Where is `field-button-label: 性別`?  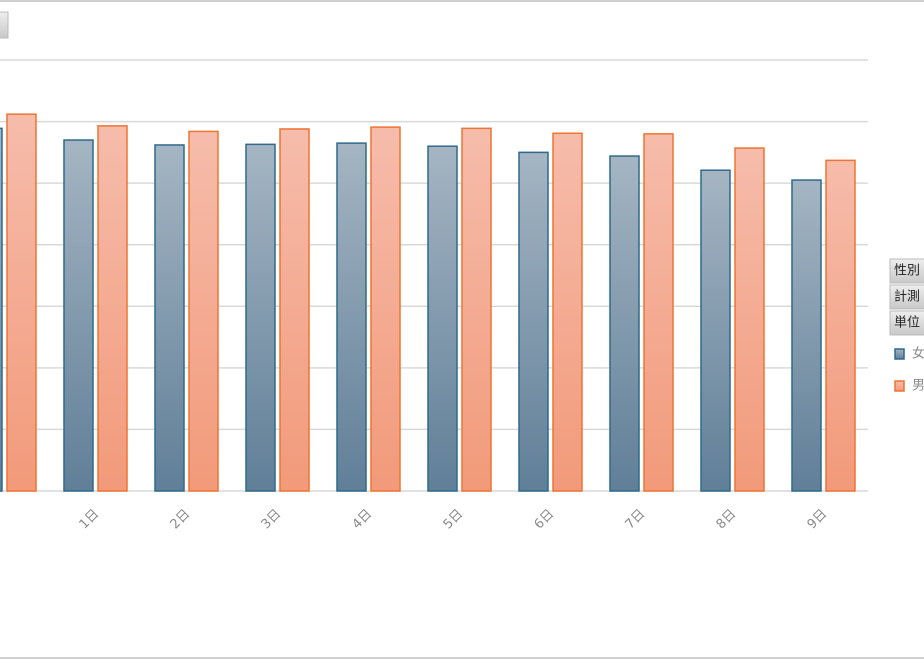
field-button-label: 性別 is located at coordinates (907, 271).